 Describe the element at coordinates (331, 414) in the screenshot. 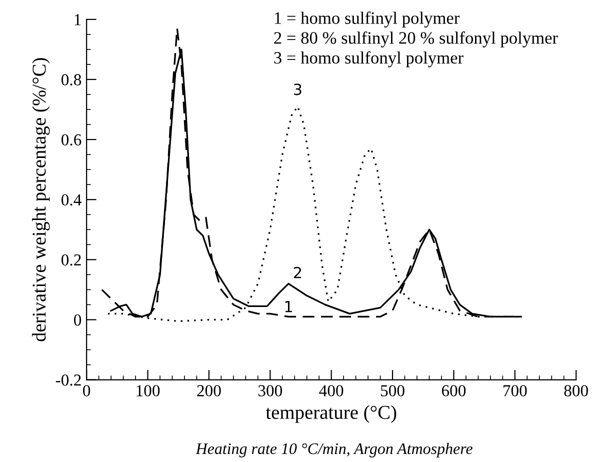

I see `x-axis-title: temperature (°C)` at that location.